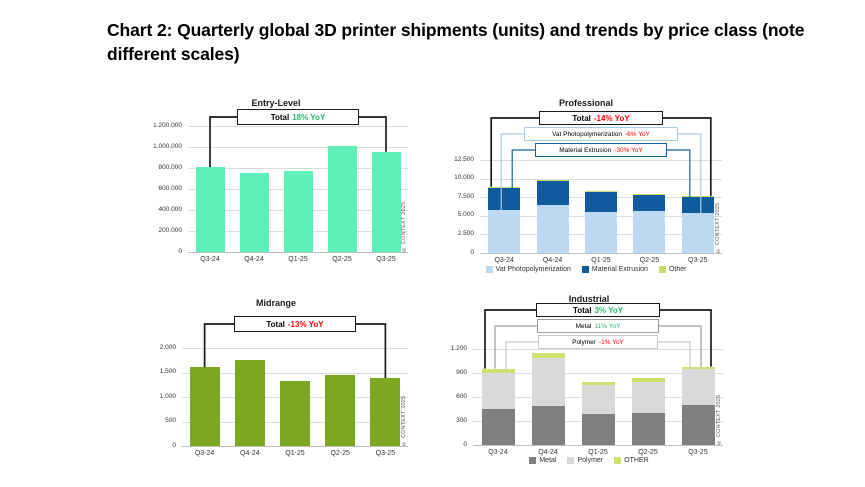  I want to click on annotation-delta: -14% YoY, so click(611, 118).